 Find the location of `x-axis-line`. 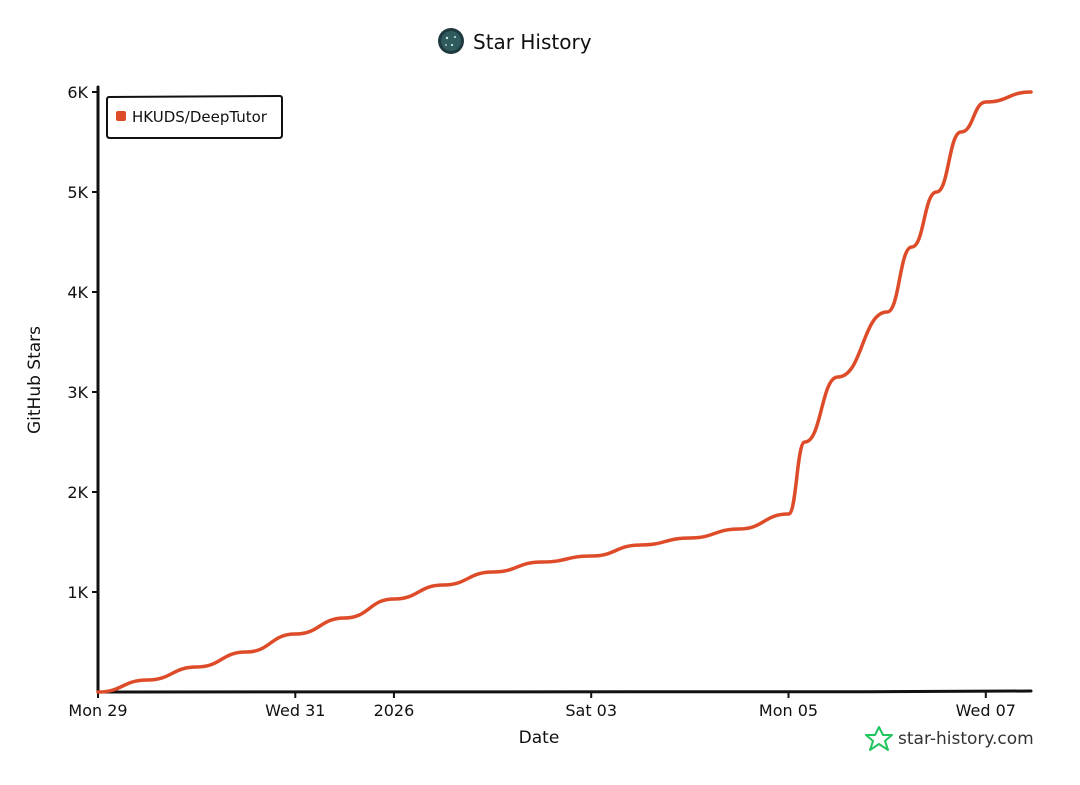

x-axis-line is located at coordinates (564, 691).